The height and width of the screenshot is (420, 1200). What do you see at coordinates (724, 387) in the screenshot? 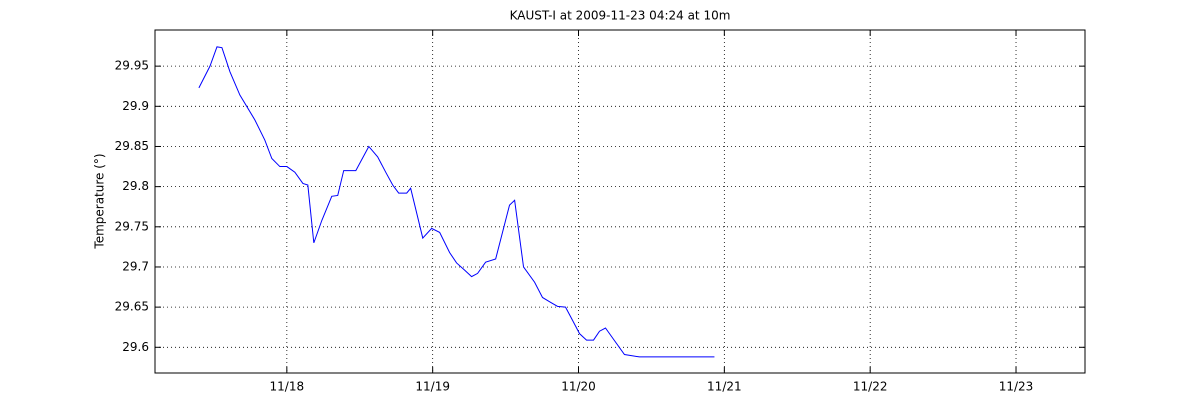
I see `x-tick-label: 11/21` at bounding box center [724, 387].